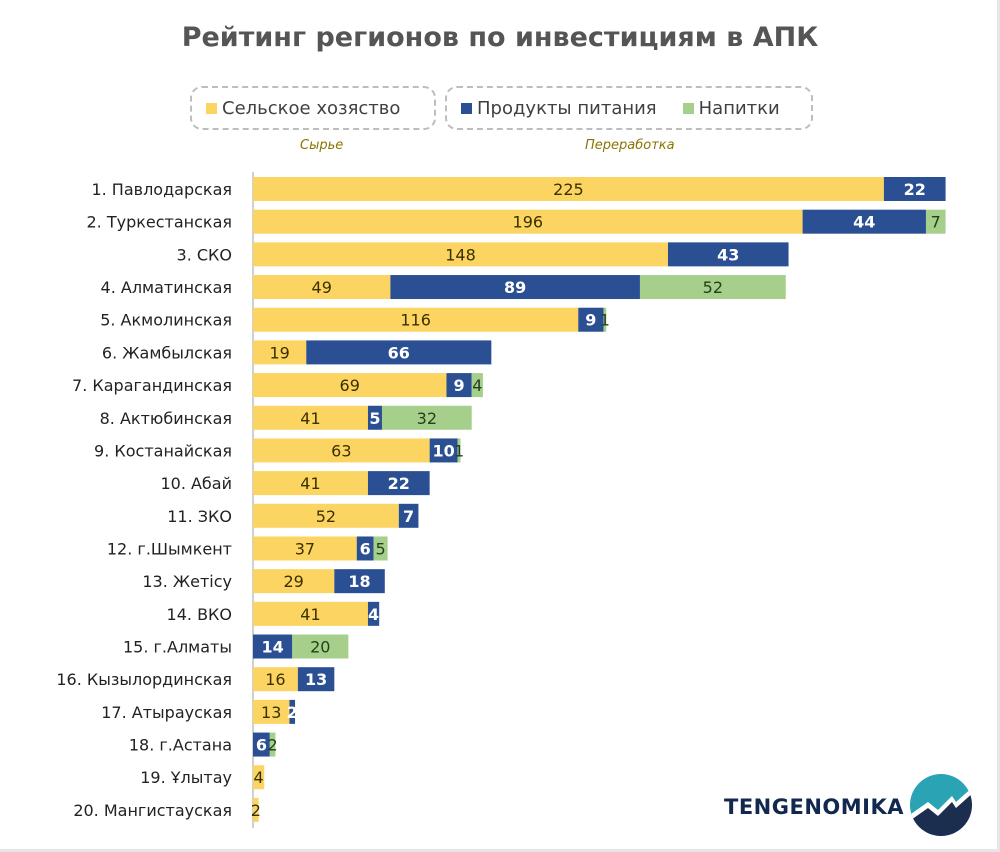  What do you see at coordinates (688, 108) in the screenshot?
I see `legend-swatch` at bounding box center [688, 108].